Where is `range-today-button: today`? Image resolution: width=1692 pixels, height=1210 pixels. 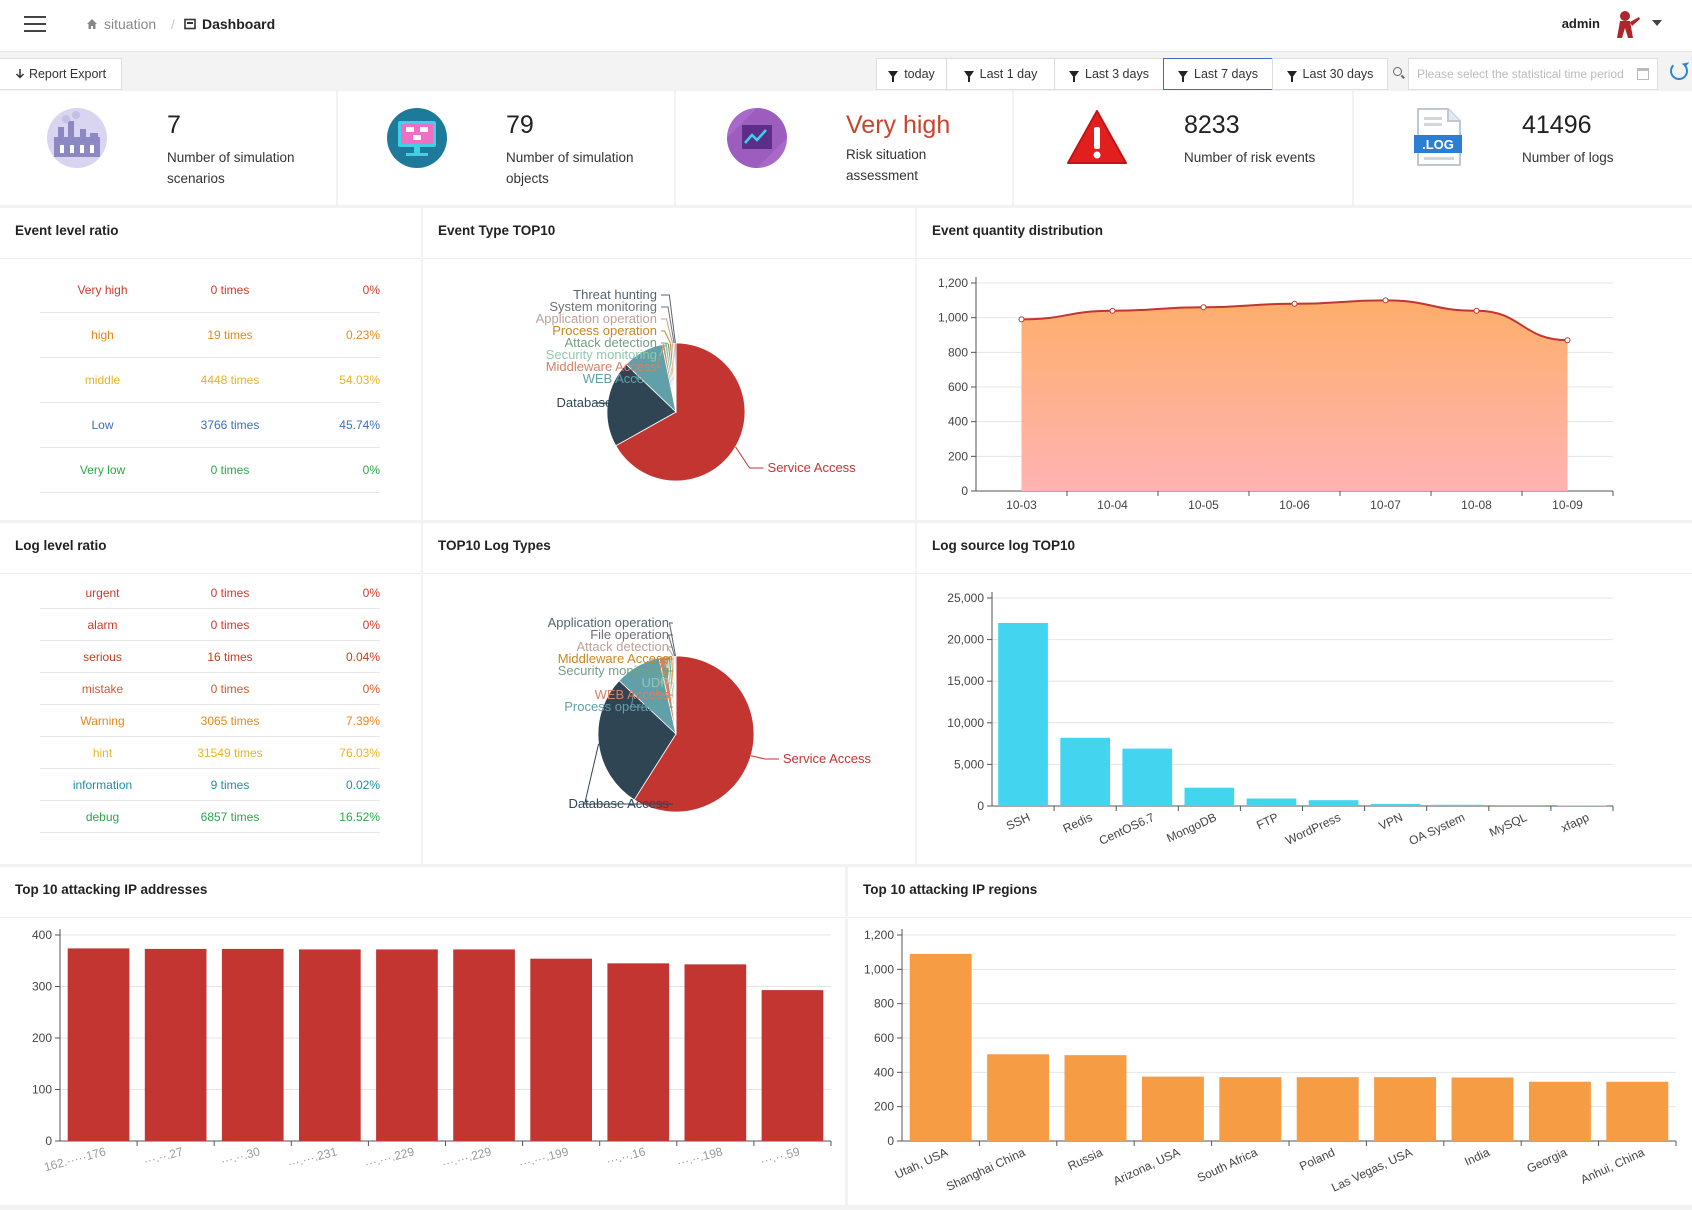
range-today-button: today is located at coordinates (911, 74).